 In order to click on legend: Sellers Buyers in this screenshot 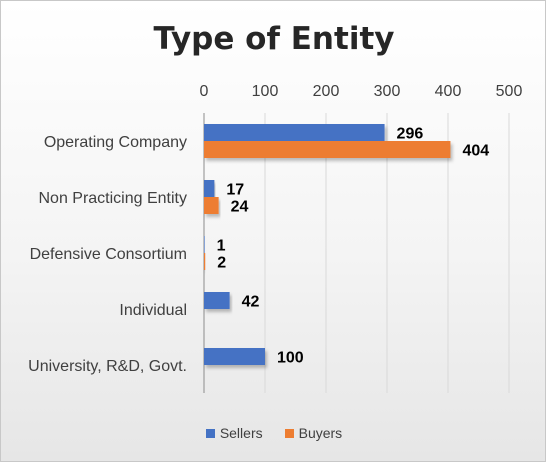, I will do `click(273, 433)`.